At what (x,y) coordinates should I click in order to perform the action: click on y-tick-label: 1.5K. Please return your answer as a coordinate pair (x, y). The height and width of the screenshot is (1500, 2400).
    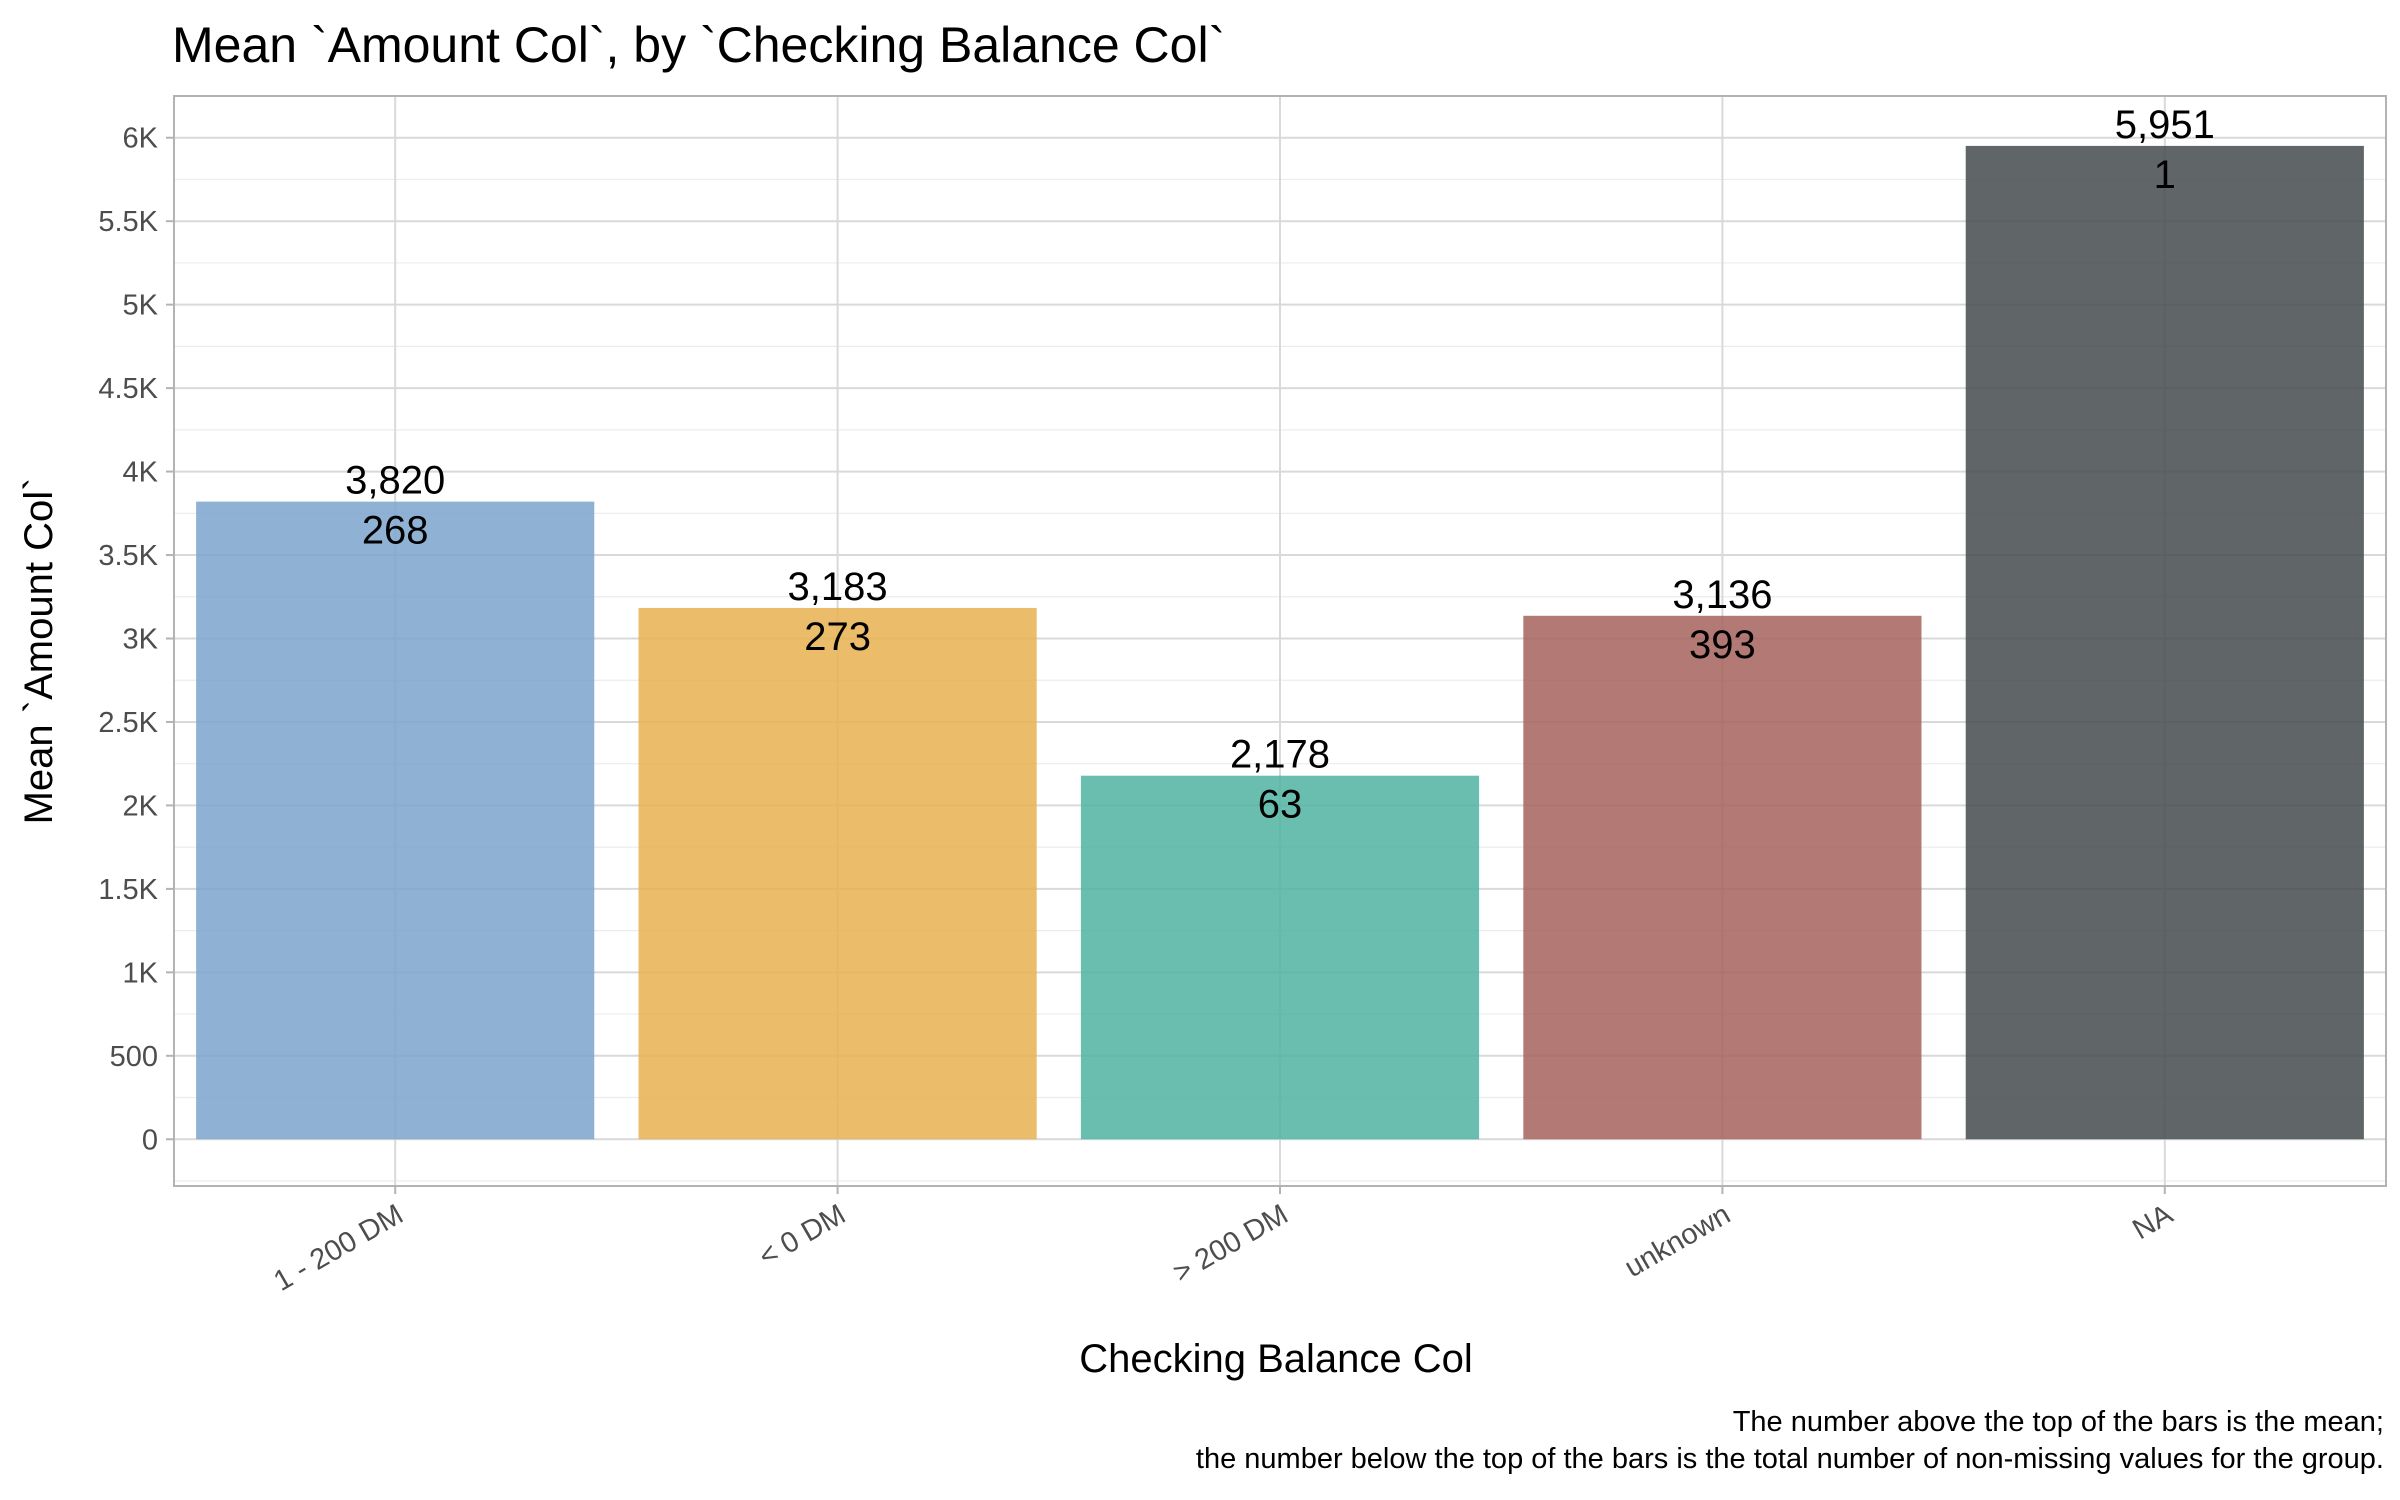
    Looking at the image, I should click on (128, 890).